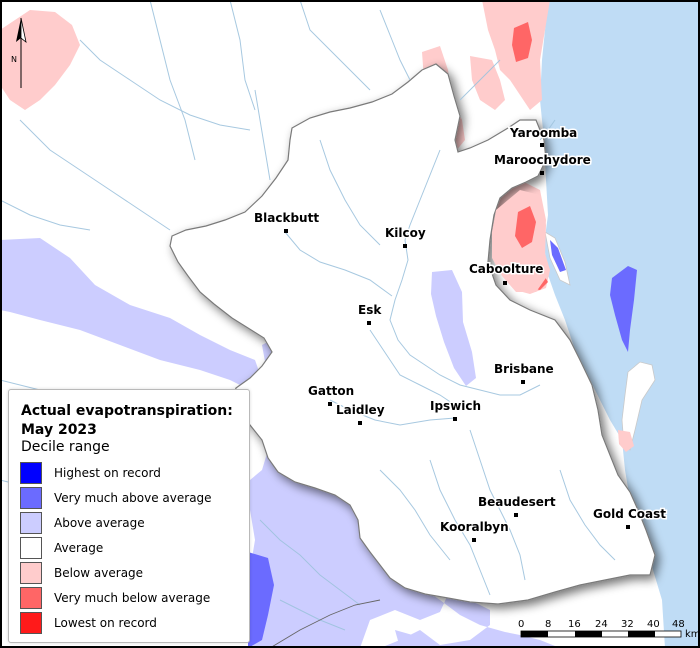 This screenshot has width=700, height=648. What do you see at coordinates (325, 623) in the screenshot?
I see `state-border` at bounding box center [325, 623].